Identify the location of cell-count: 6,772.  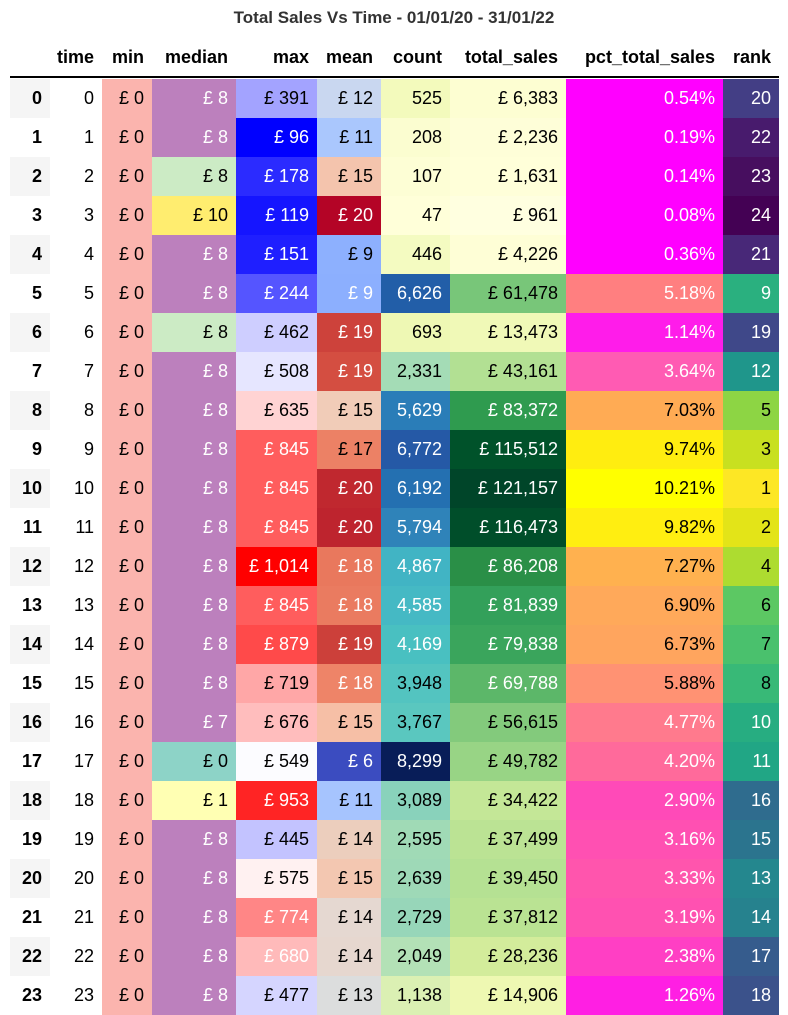
(415, 449).